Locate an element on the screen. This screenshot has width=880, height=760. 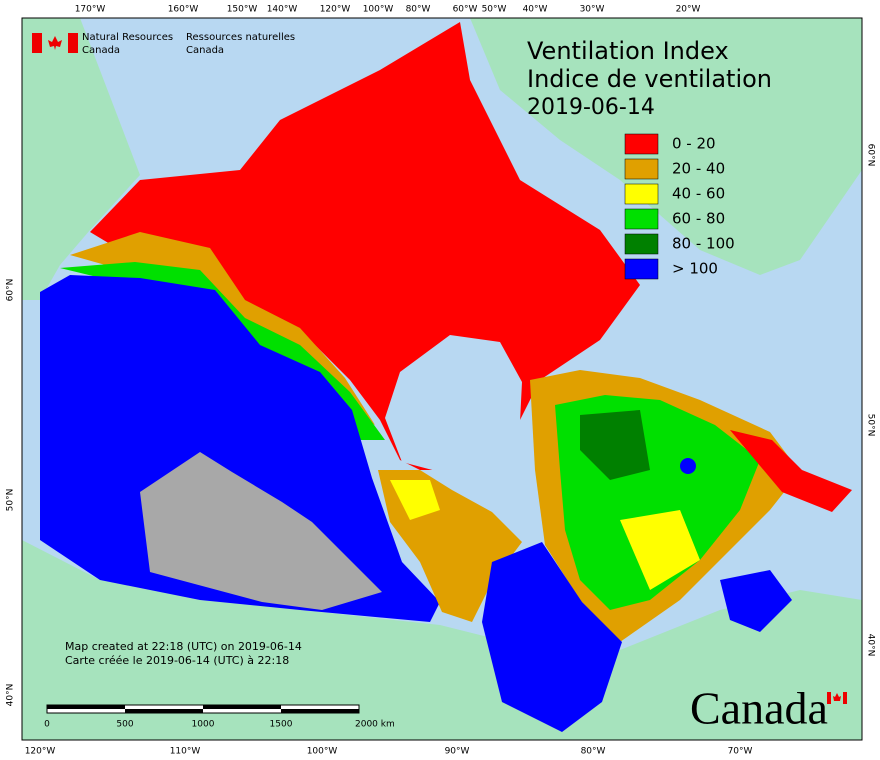
scale-label: 500 is located at coordinates (124, 725).